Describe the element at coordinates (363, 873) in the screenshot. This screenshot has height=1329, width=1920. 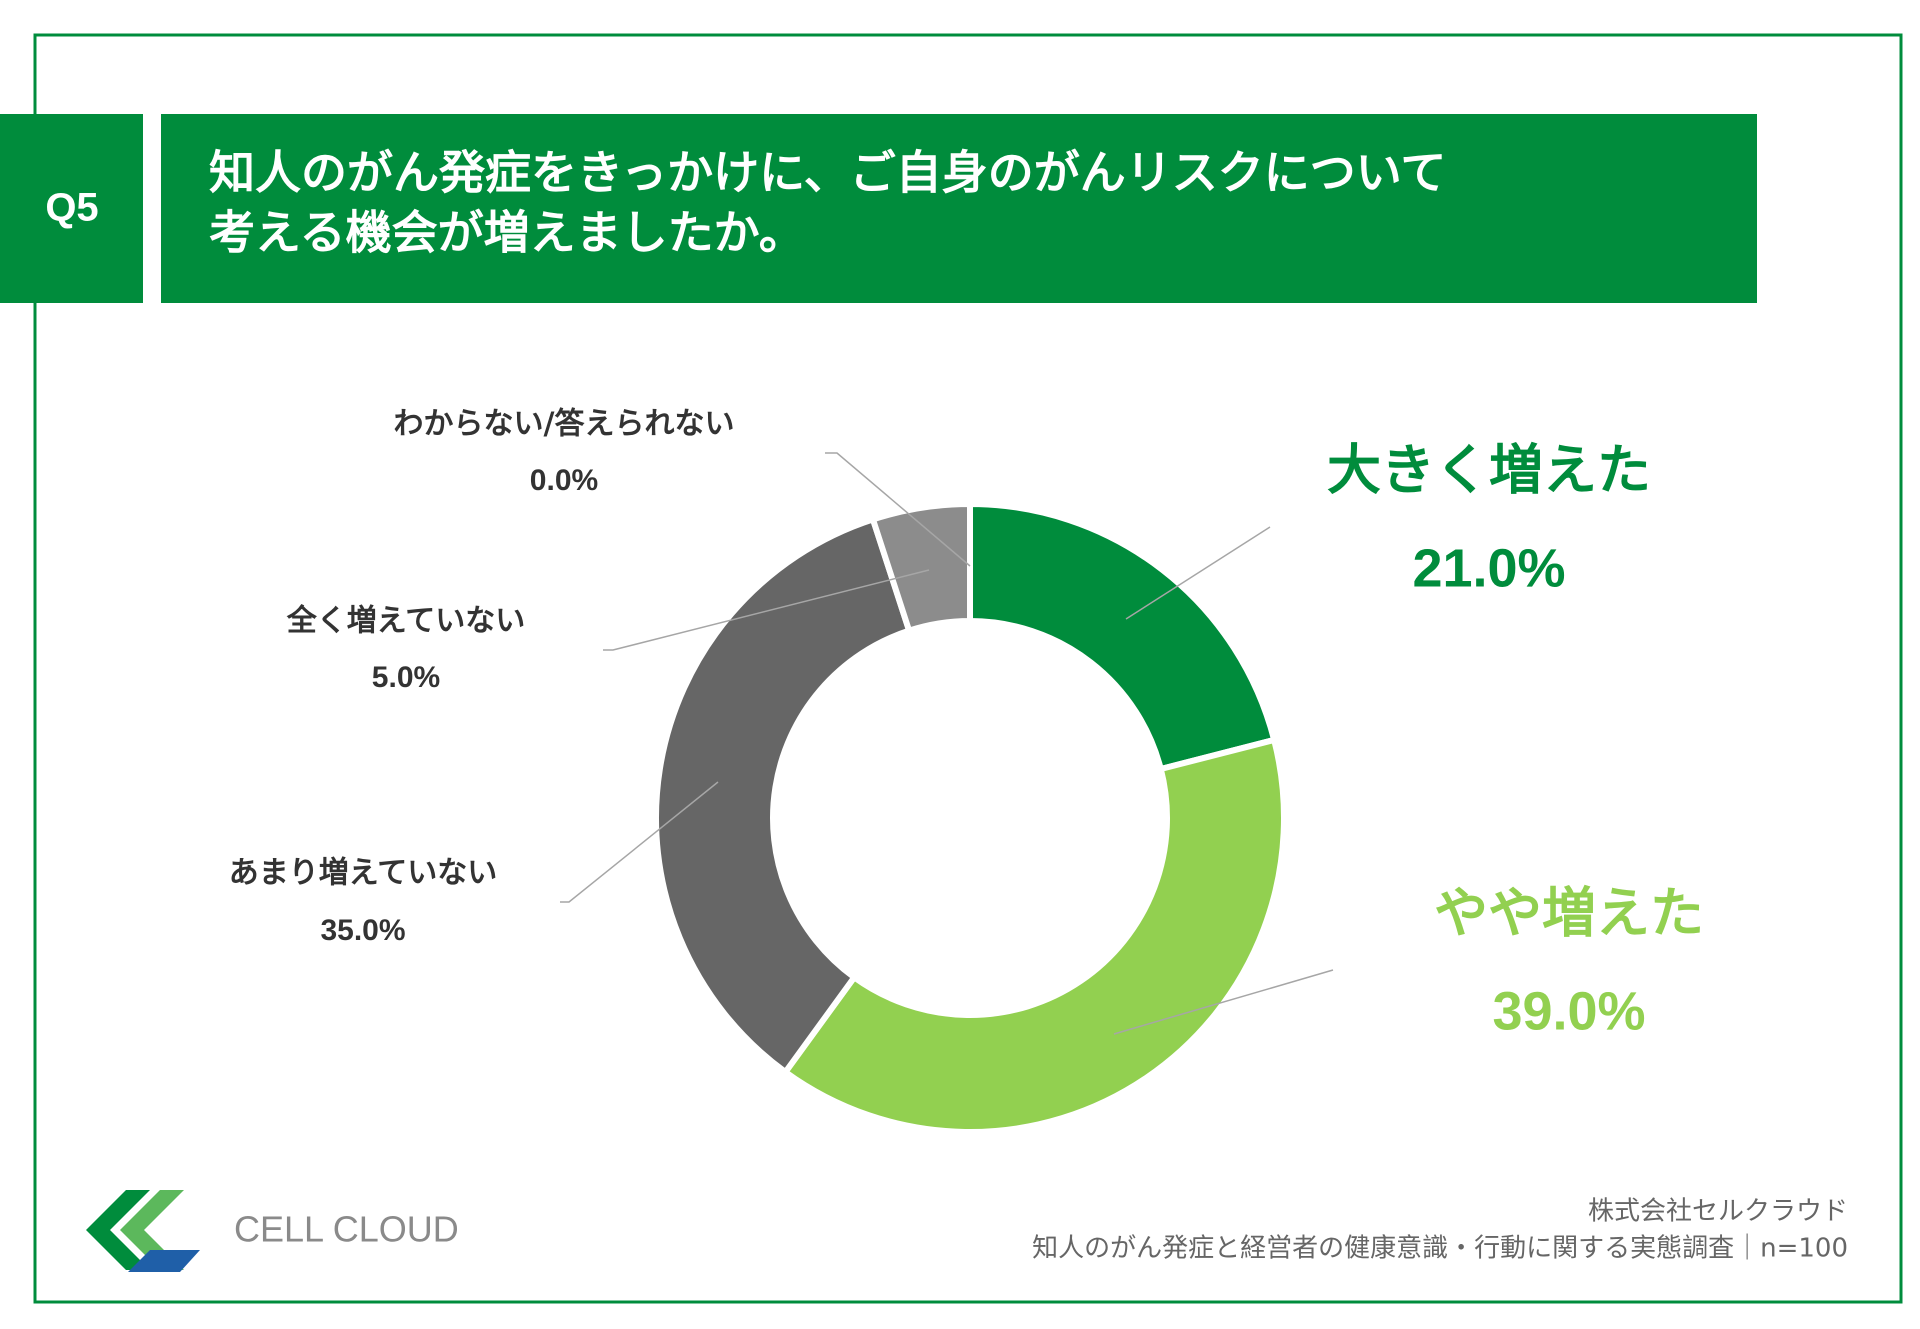
I see `slice-label: あまり増えていない` at that location.